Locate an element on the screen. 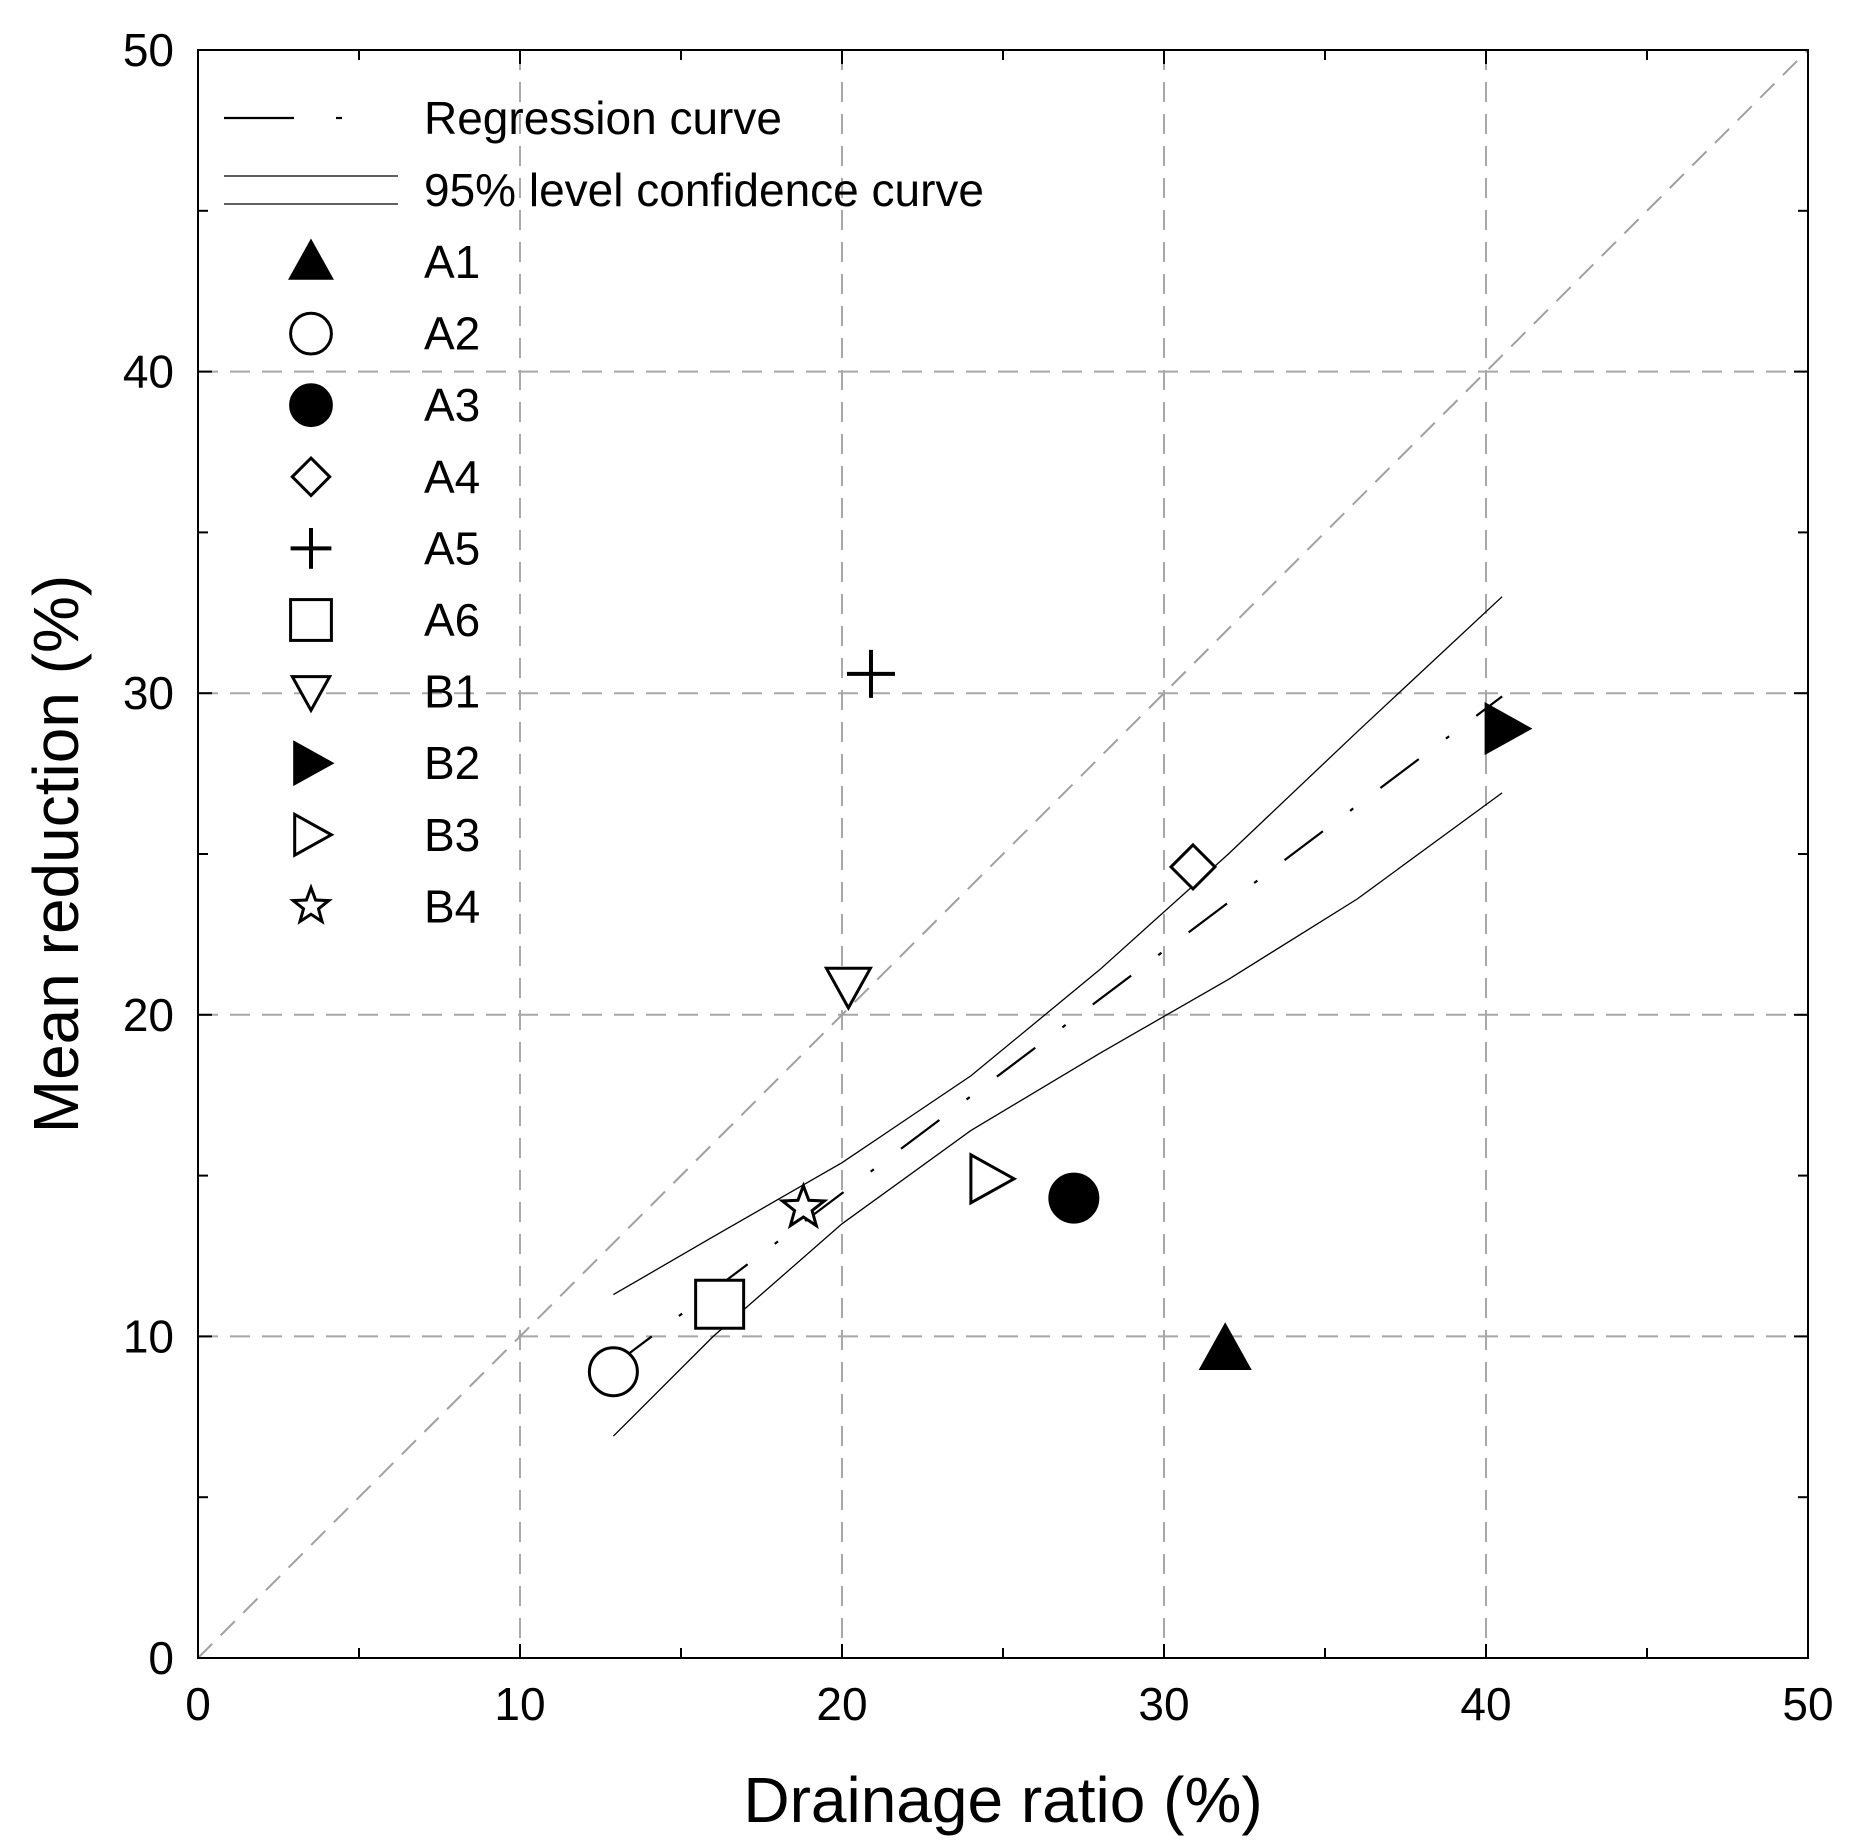 The width and height of the screenshot is (1856, 1848). data-point-b3 is located at coordinates (993, 1179).